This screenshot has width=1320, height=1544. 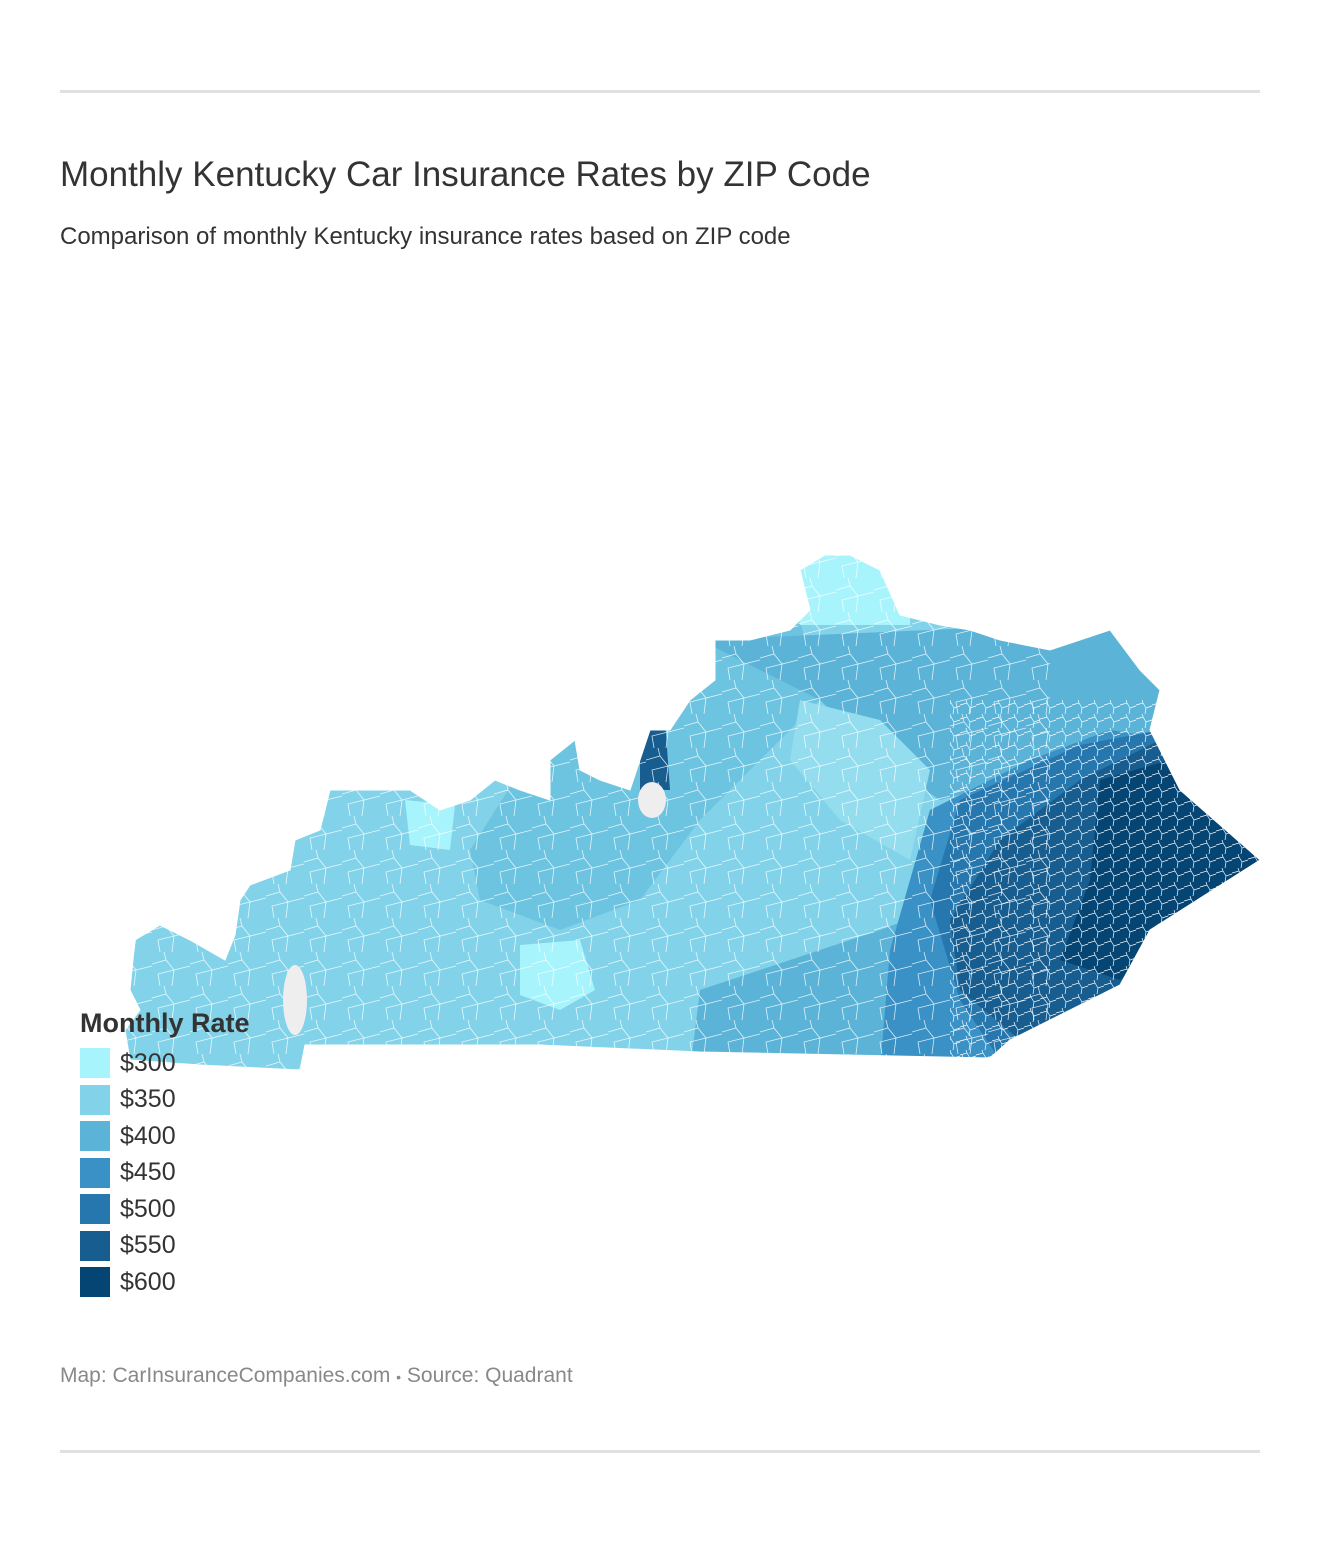 What do you see at coordinates (148, 1245) in the screenshot?
I see `legend-label: $550` at bounding box center [148, 1245].